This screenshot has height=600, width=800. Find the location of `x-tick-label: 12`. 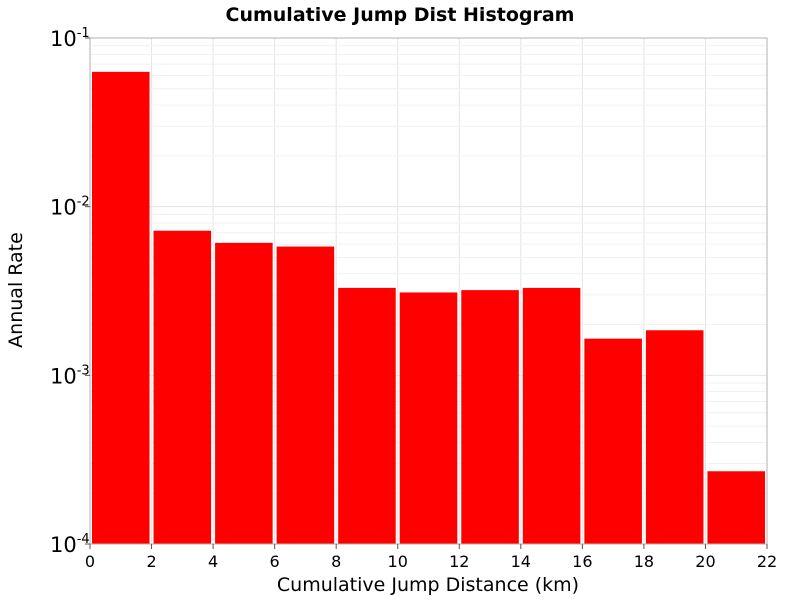

x-tick-label: 12 is located at coordinates (459, 561).